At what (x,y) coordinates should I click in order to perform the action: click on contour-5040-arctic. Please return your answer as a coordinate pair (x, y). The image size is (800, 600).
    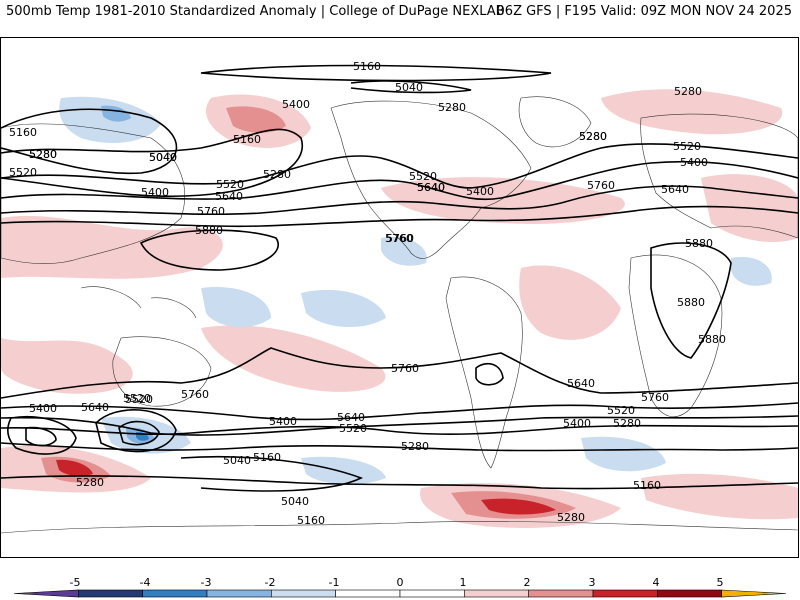
    Looking at the image, I should click on (411, 87).